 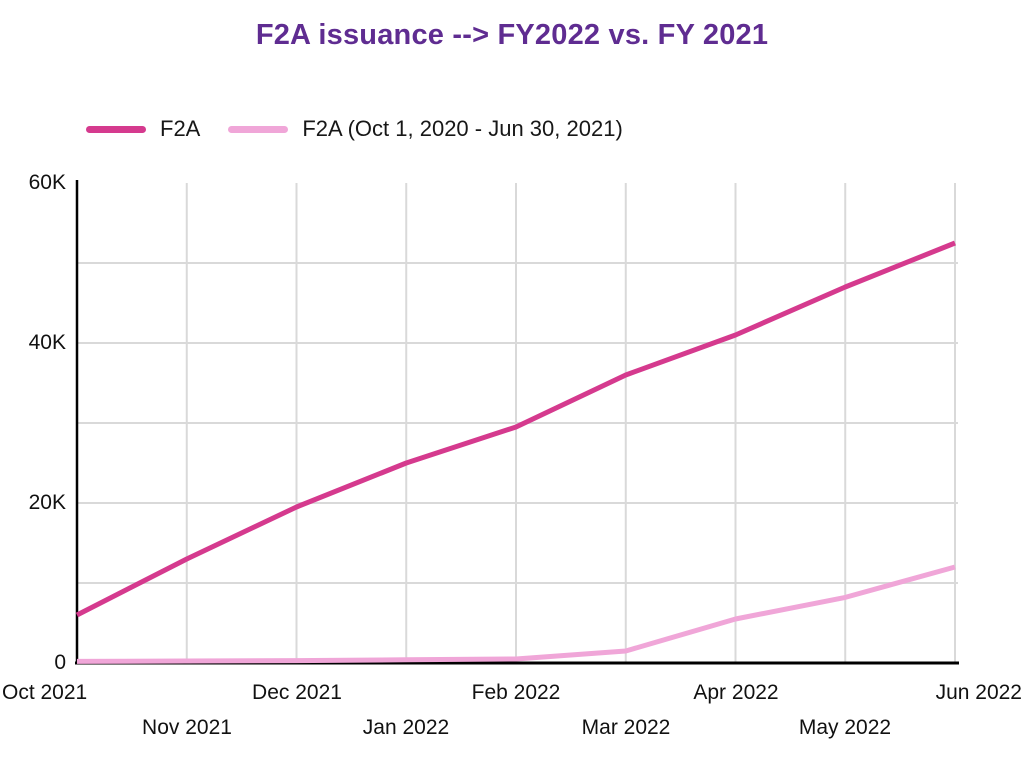 What do you see at coordinates (116, 129) in the screenshot?
I see `legend-swatch-f2a-icon` at bounding box center [116, 129].